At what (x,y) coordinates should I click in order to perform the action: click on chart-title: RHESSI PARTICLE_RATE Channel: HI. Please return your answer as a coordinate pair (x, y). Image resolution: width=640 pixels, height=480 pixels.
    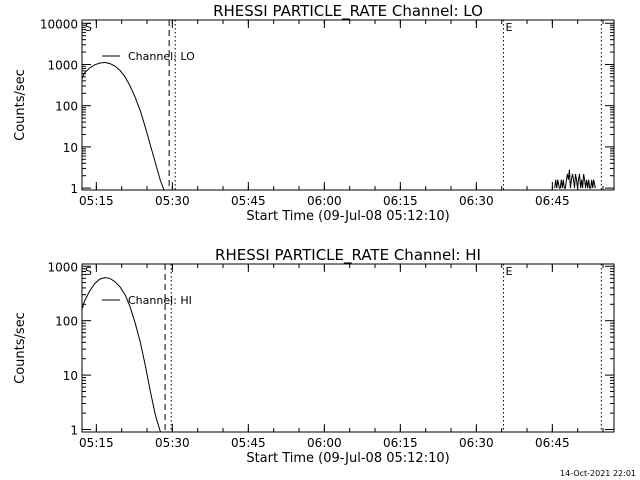
    Looking at the image, I should click on (348, 255).